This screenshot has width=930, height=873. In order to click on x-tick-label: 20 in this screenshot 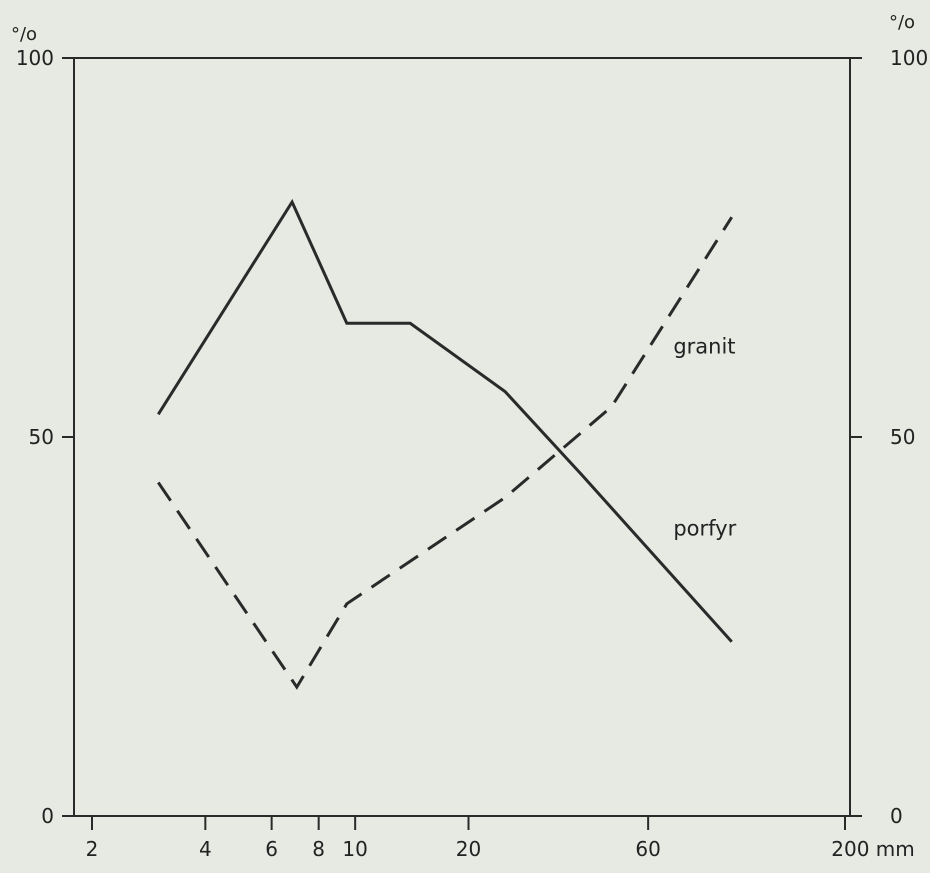, I will do `click(468, 849)`.